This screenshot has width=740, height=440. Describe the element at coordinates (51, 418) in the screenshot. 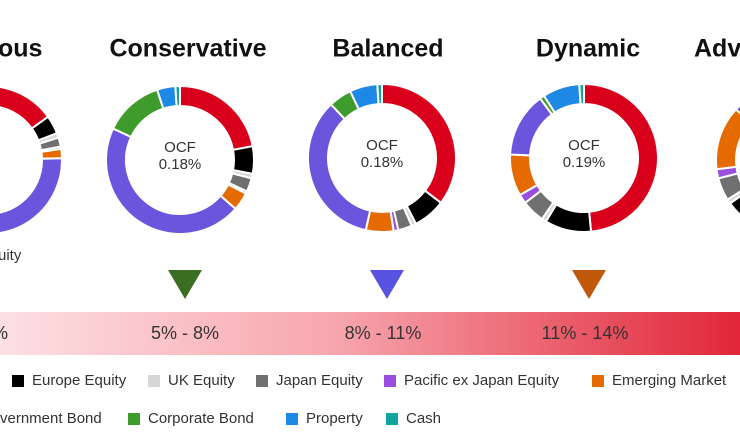

I see `legend-label: vernment Bond` at that location.